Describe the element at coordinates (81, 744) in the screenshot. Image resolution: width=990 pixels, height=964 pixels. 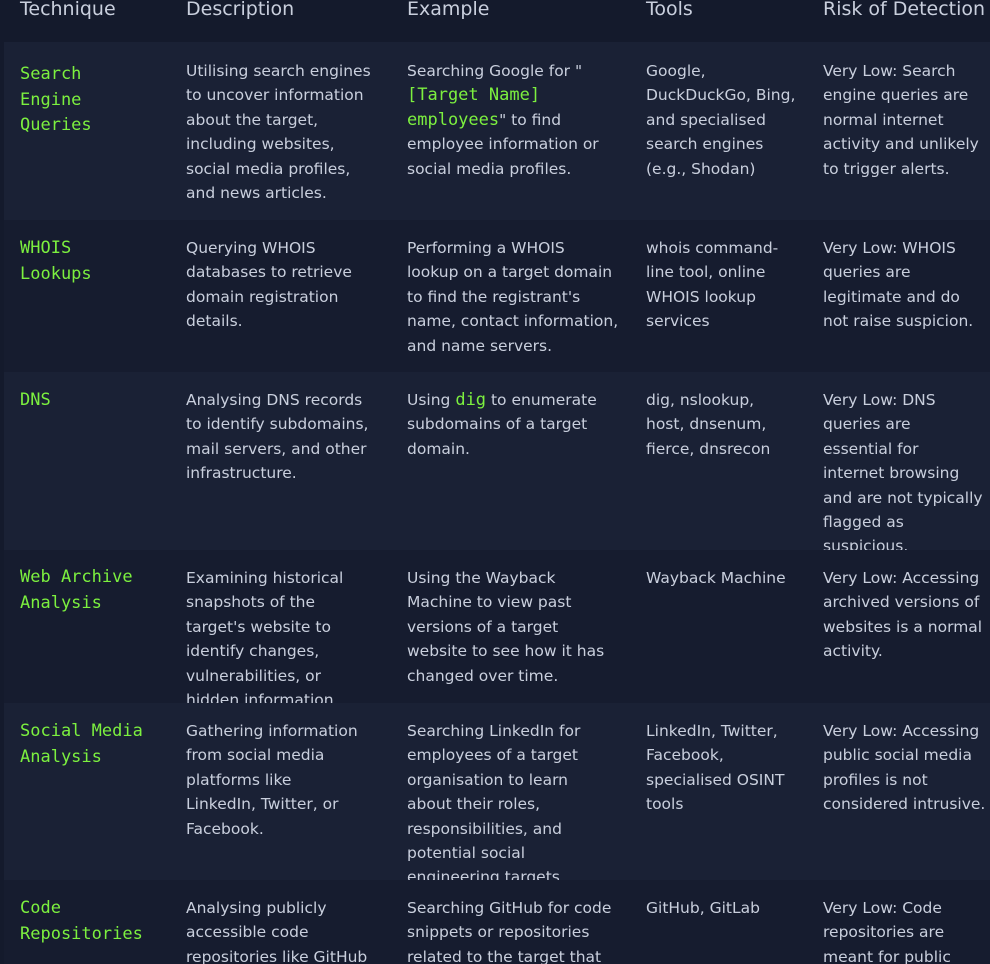
I see `technique-cell: Social Media Analysis` at that location.